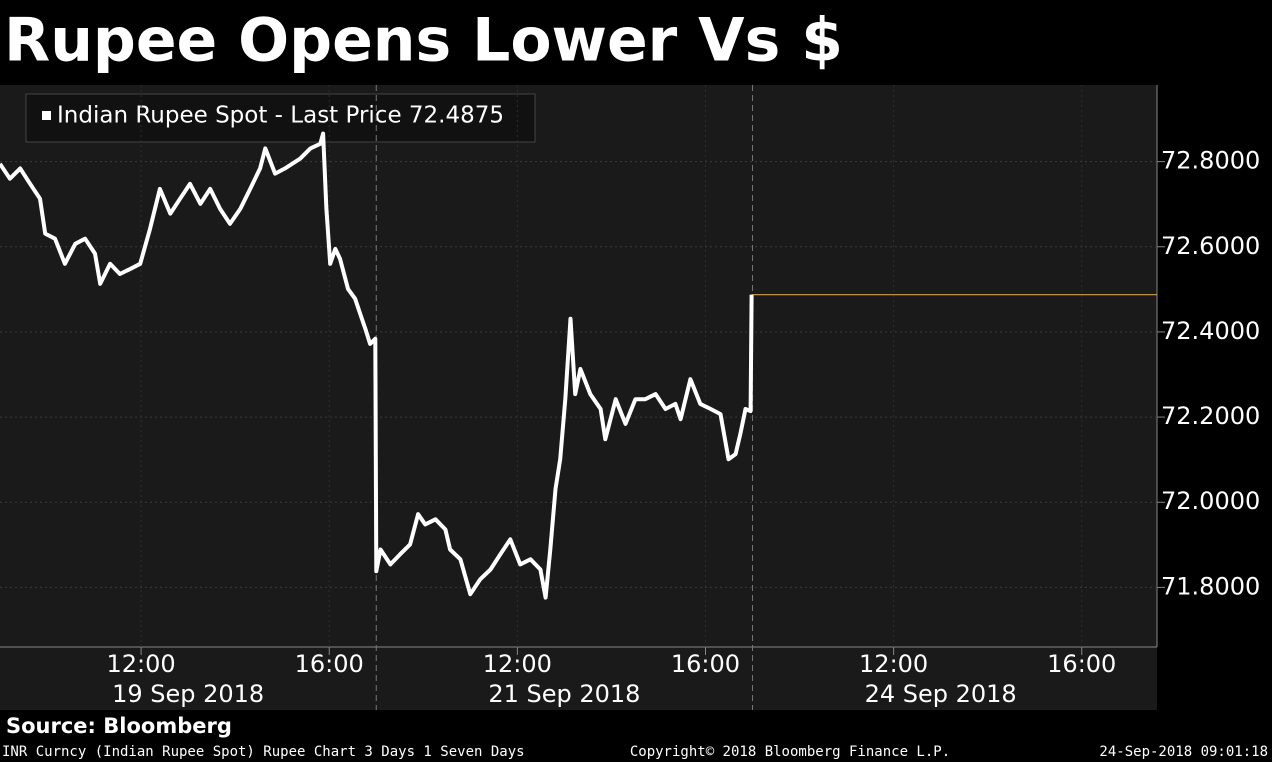  I want to click on date-label: 19 Sep 2018, so click(188, 694).